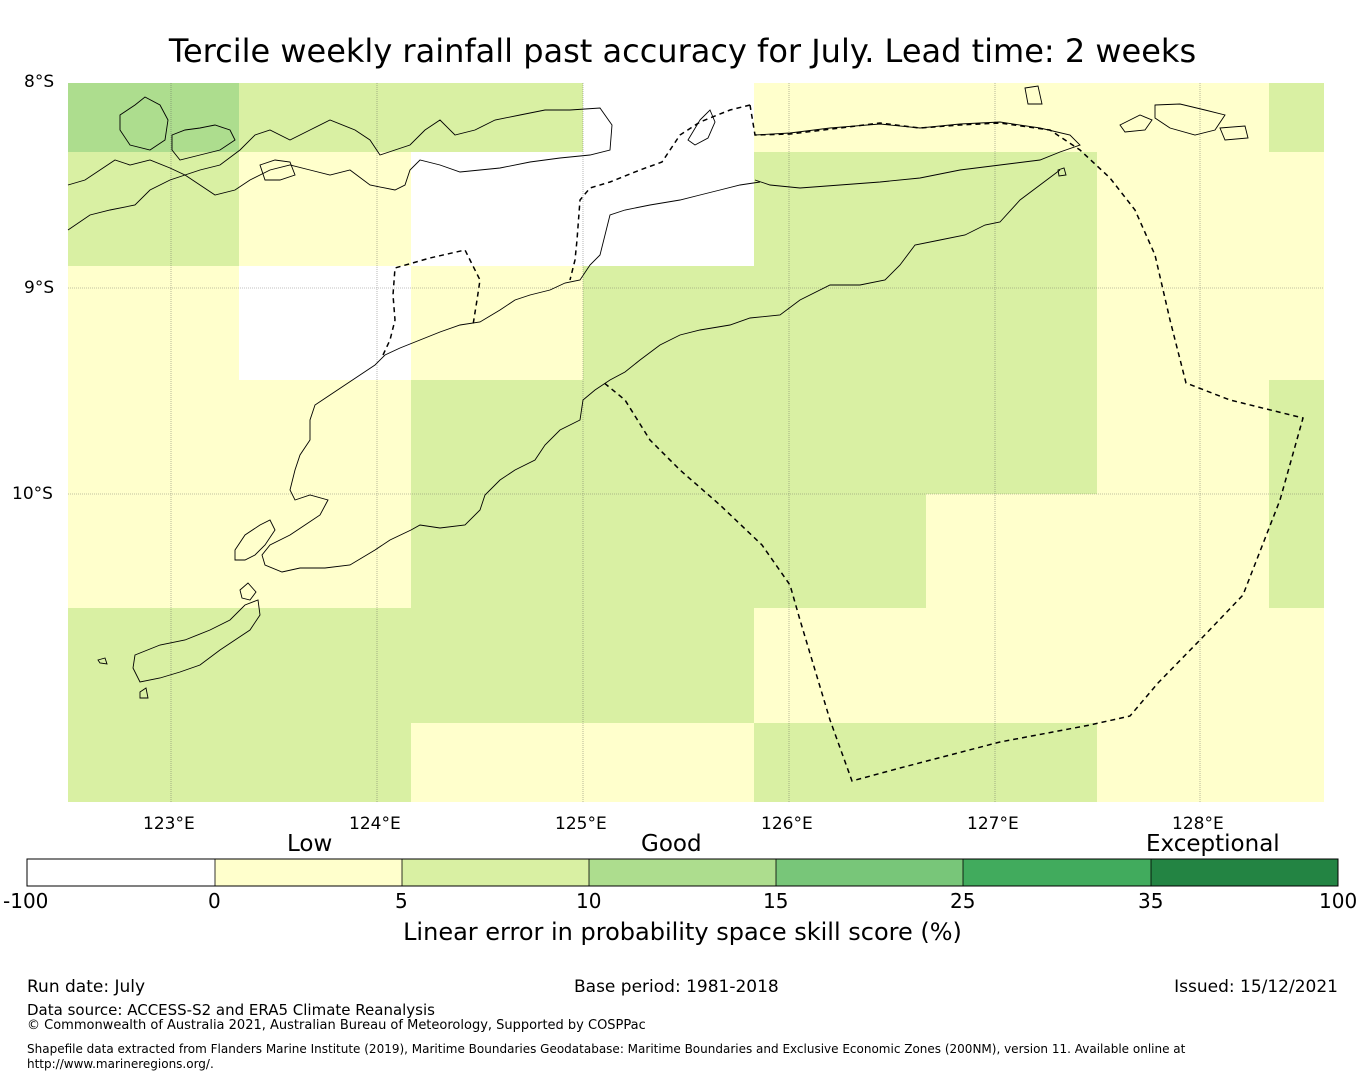 Image resolution: width=1365 pixels, height=1080 pixels. I want to click on issued-date: Issued: 15/12/2021, so click(1256, 987).